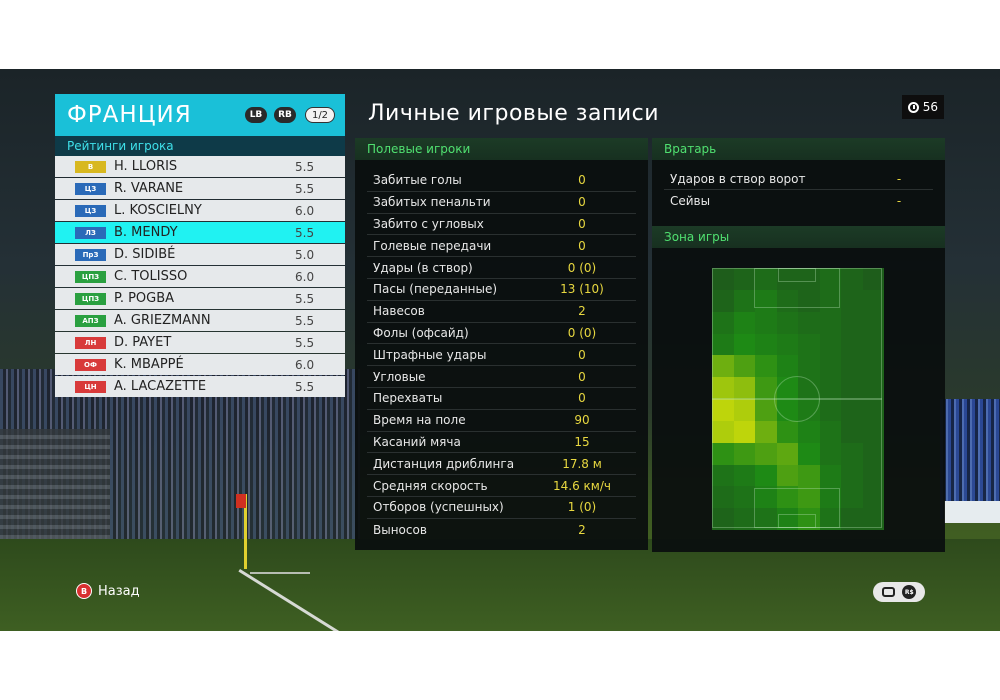 The height and width of the screenshot is (700, 1000). I want to click on gk-stat-row: Ударов в створ ворот -, so click(798, 179).